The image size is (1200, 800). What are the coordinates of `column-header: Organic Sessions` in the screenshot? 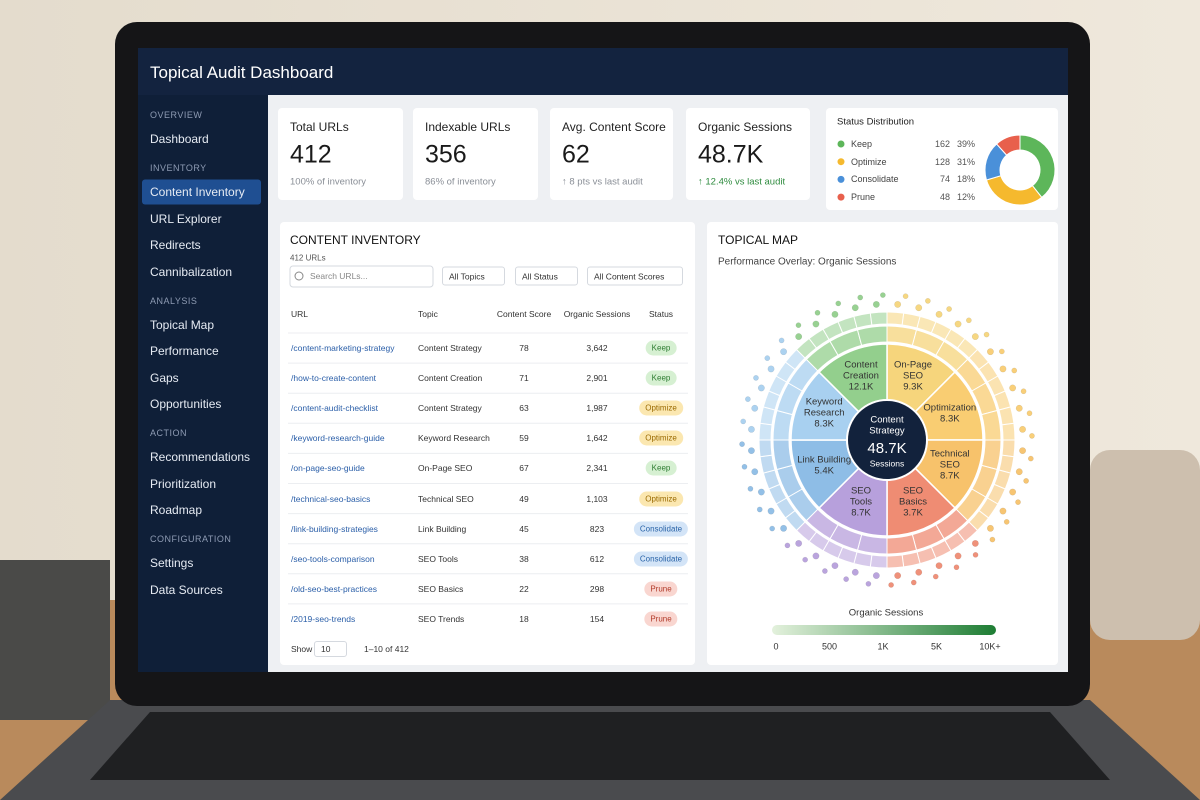 It's located at (597, 314).